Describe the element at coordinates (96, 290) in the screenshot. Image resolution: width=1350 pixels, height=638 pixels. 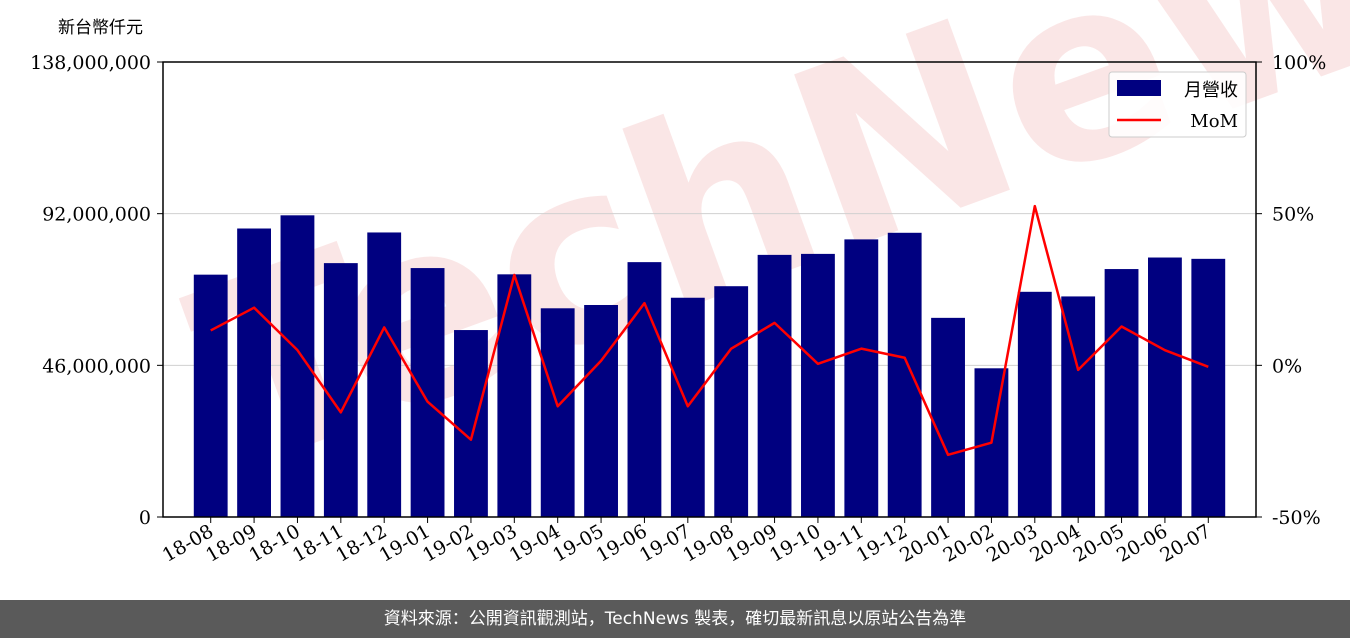
I see `left-axis: 0 46,000,000 92,000,000 138,000,000` at that location.